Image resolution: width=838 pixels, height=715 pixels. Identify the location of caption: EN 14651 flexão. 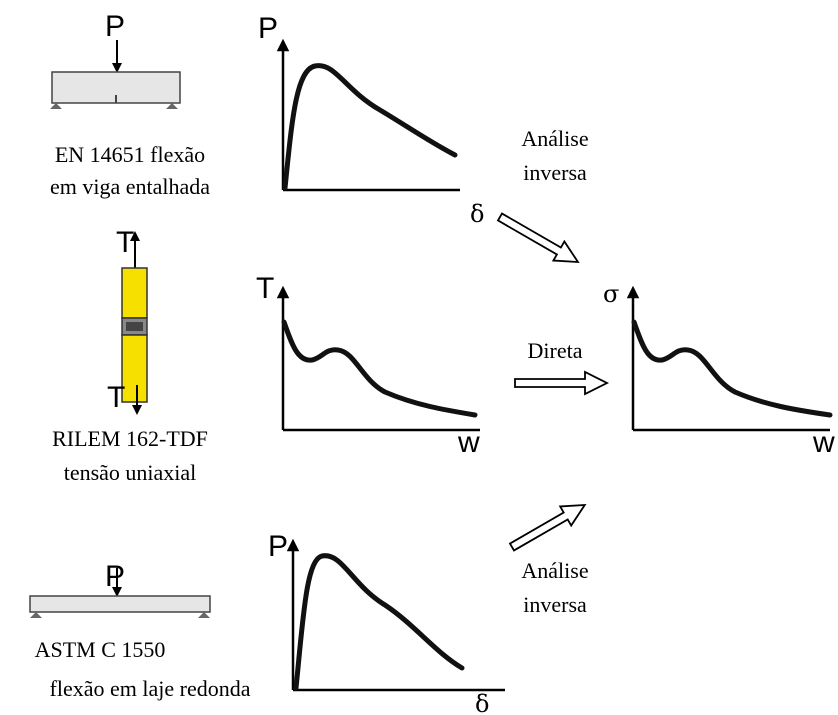
(130, 154).